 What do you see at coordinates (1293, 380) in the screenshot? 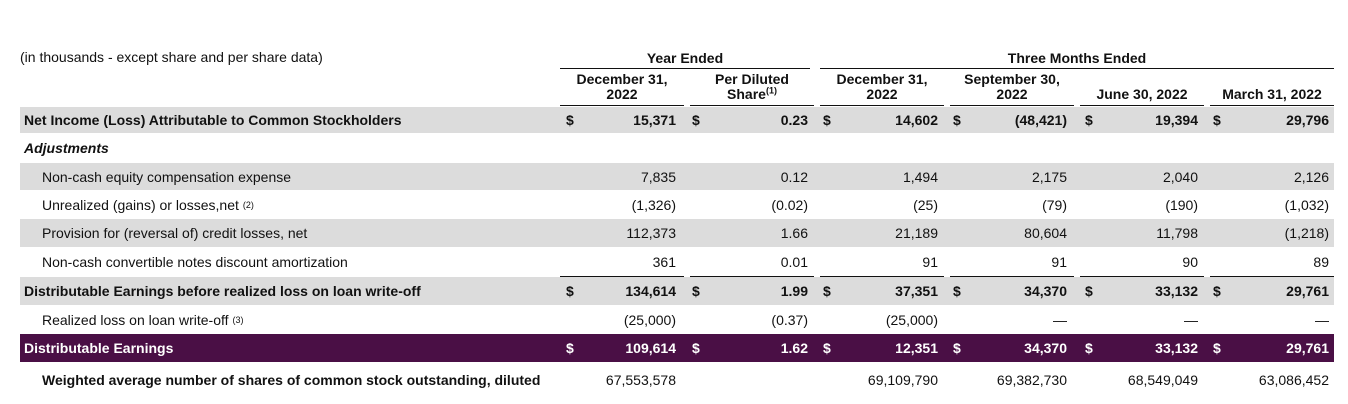
I see `value-cell: 63,086,452` at bounding box center [1293, 380].